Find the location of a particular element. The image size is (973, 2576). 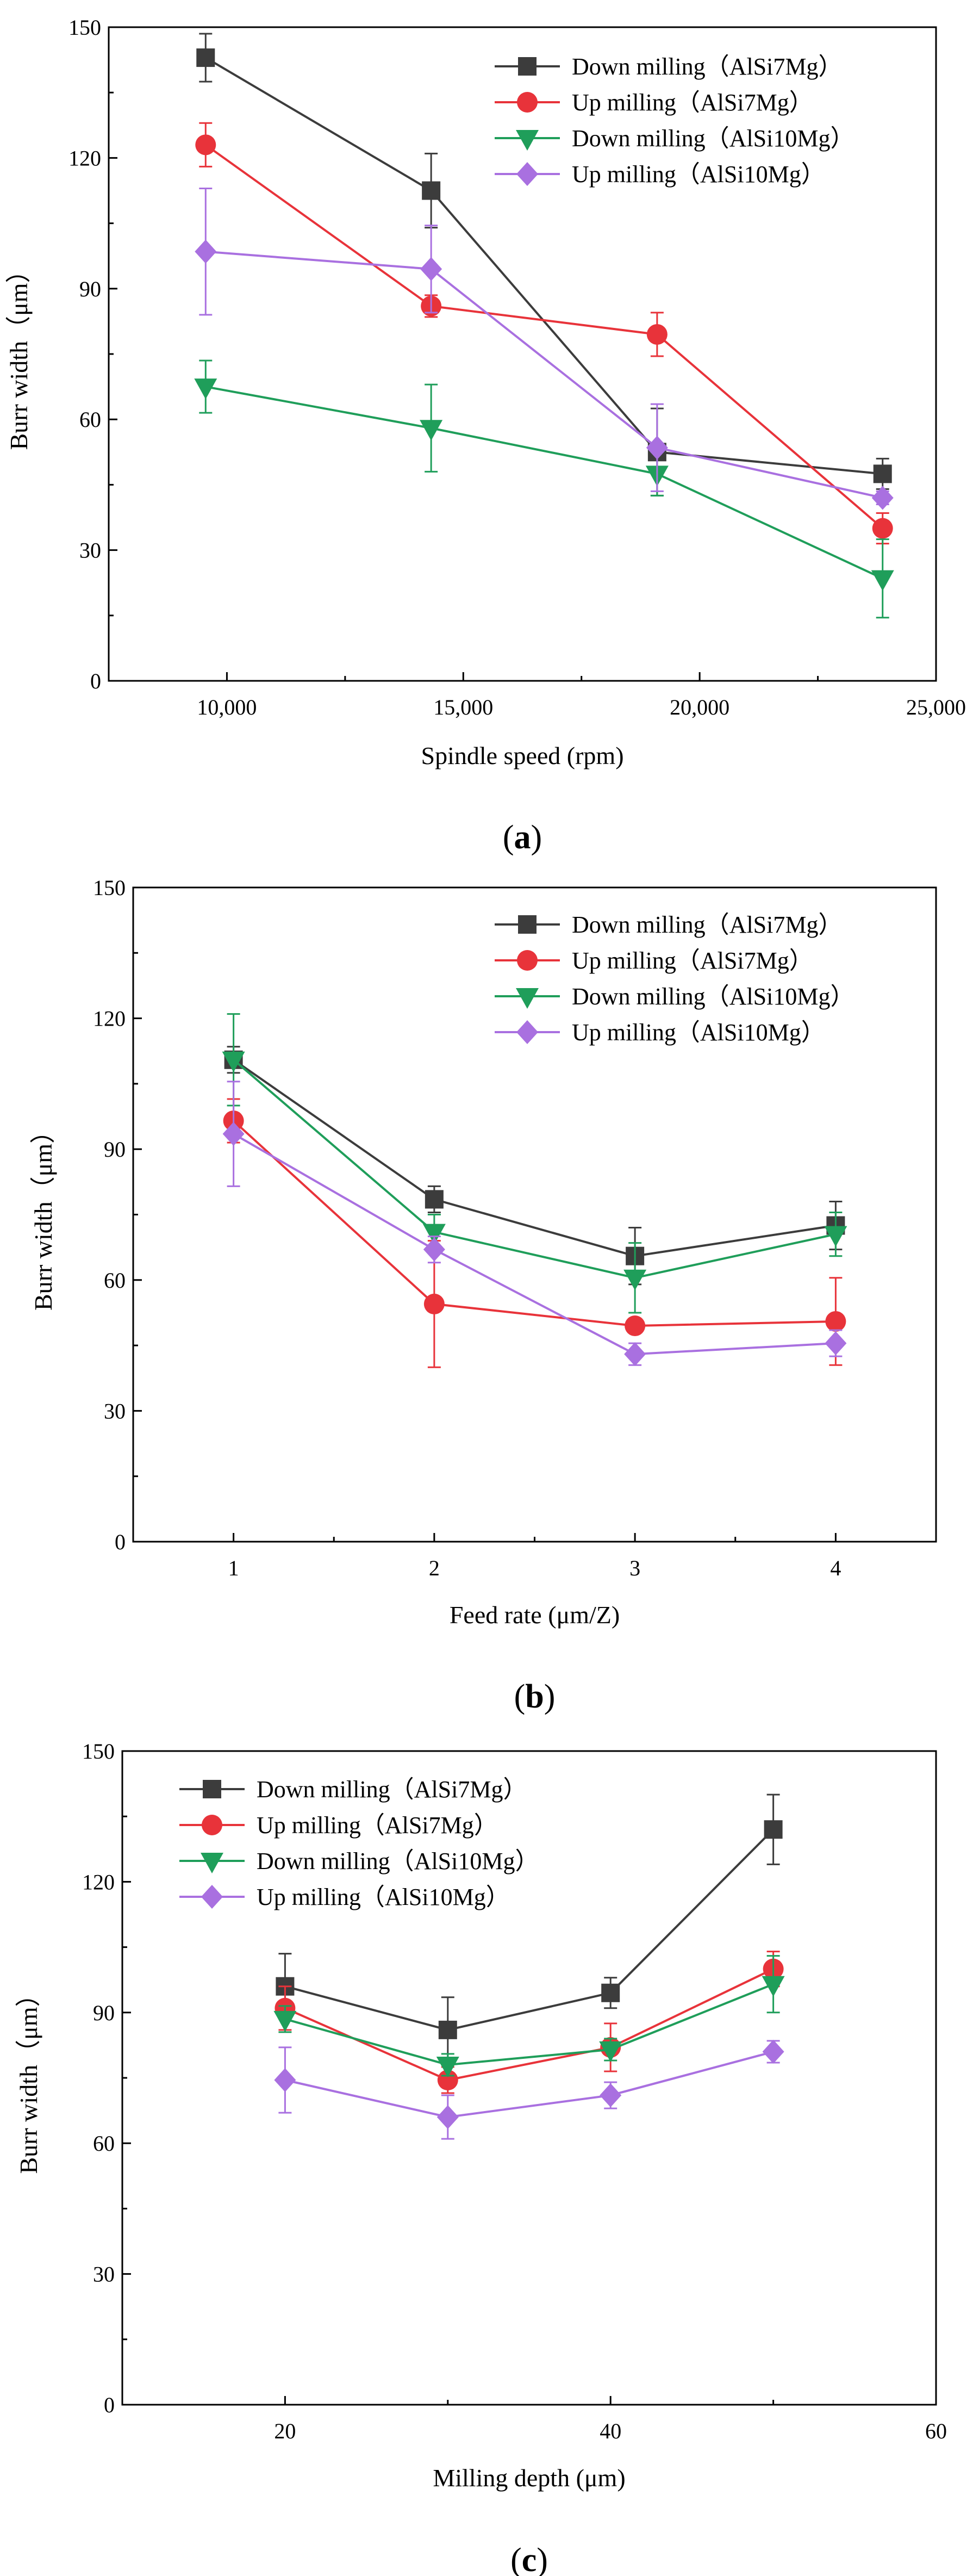

y-tick-label: 120 is located at coordinates (84, 158).